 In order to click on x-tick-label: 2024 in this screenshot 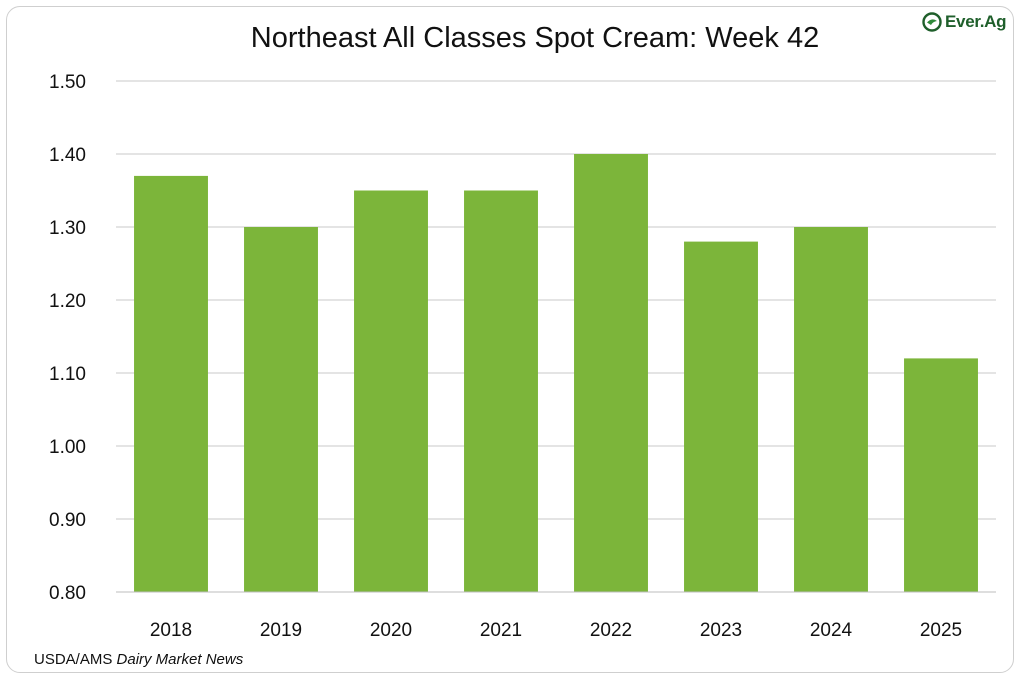, I will do `click(831, 630)`.